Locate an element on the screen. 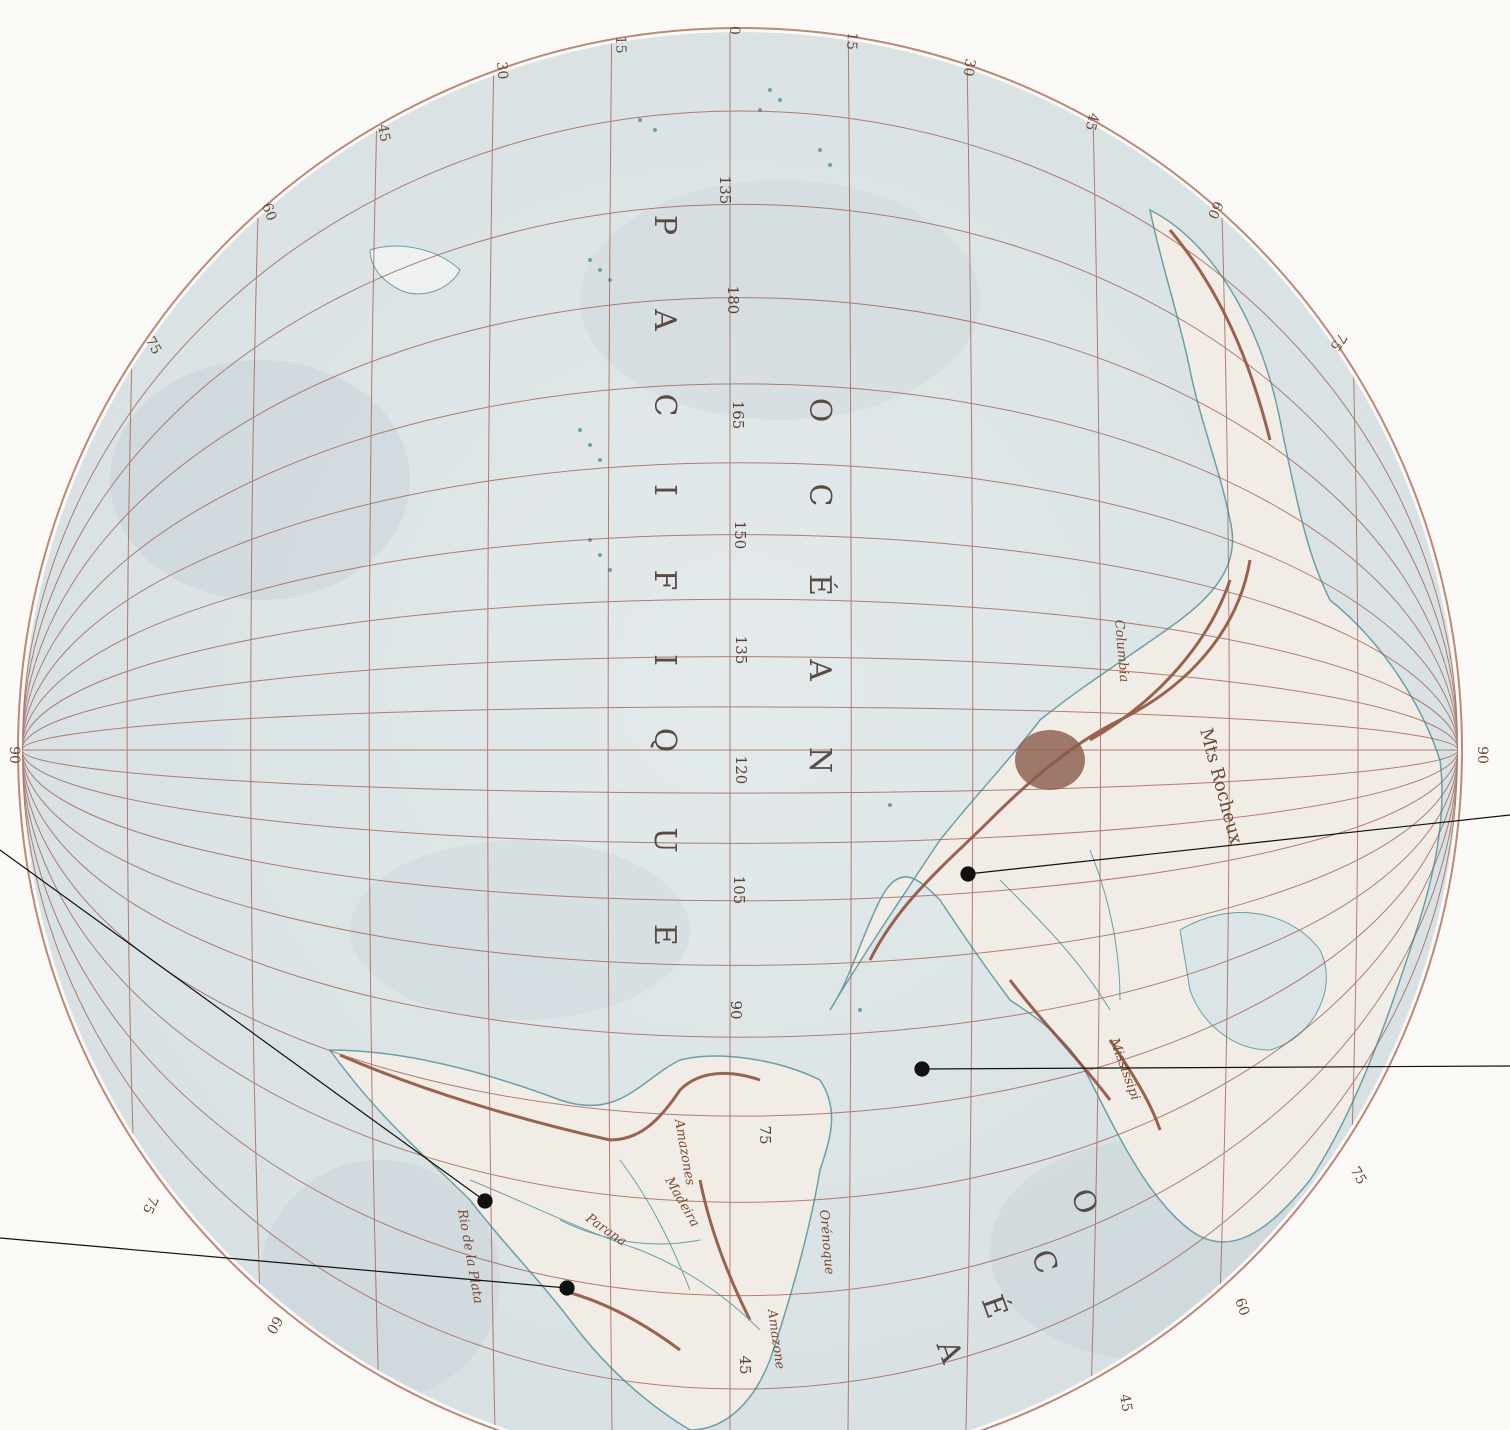 This screenshot has height=1430, width=1510. rim-label: 0 is located at coordinates (734, 30).